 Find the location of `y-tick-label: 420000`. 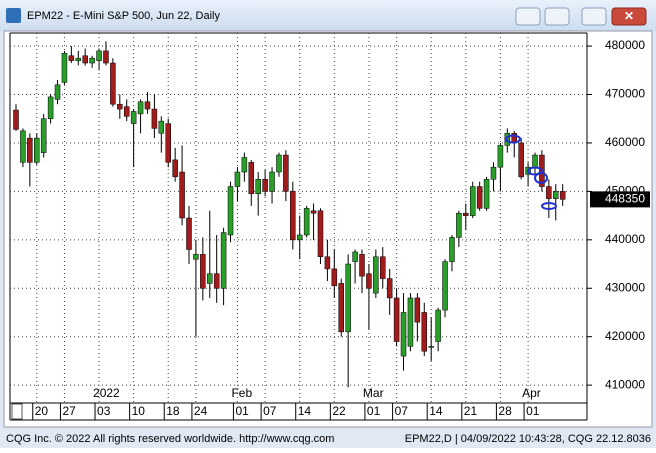

y-tick-label: 420000 is located at coordinates (625, 336).